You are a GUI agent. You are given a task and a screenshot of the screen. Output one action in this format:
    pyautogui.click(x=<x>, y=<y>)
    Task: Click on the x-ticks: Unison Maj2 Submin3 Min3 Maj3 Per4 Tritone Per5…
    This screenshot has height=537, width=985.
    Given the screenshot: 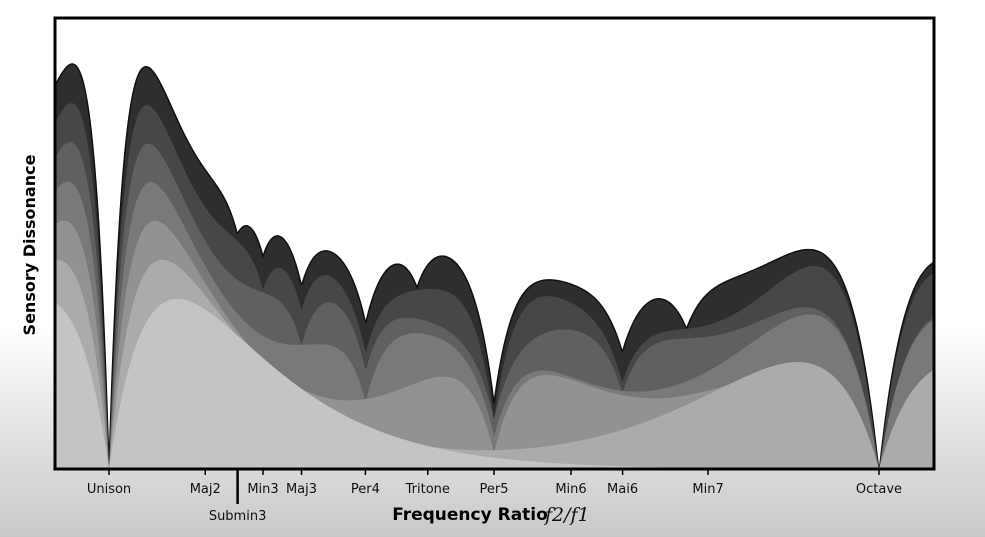 What is the action you would take?
    pyautogui.click(x=494, y=496)
    